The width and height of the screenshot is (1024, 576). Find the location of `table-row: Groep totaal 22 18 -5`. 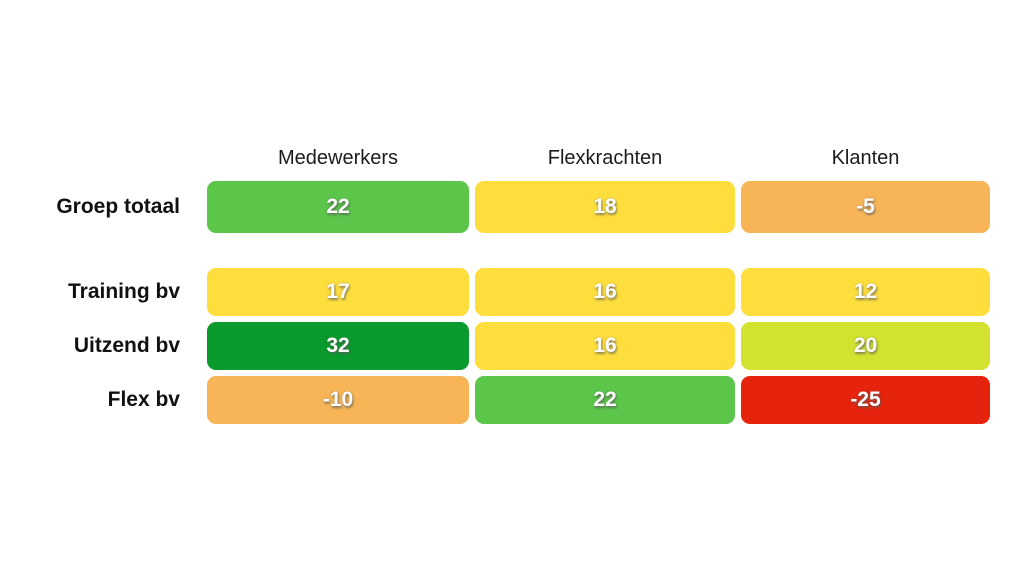

table-row: Groep totaal 22 18 -5 is located at coordinates (495, 207).